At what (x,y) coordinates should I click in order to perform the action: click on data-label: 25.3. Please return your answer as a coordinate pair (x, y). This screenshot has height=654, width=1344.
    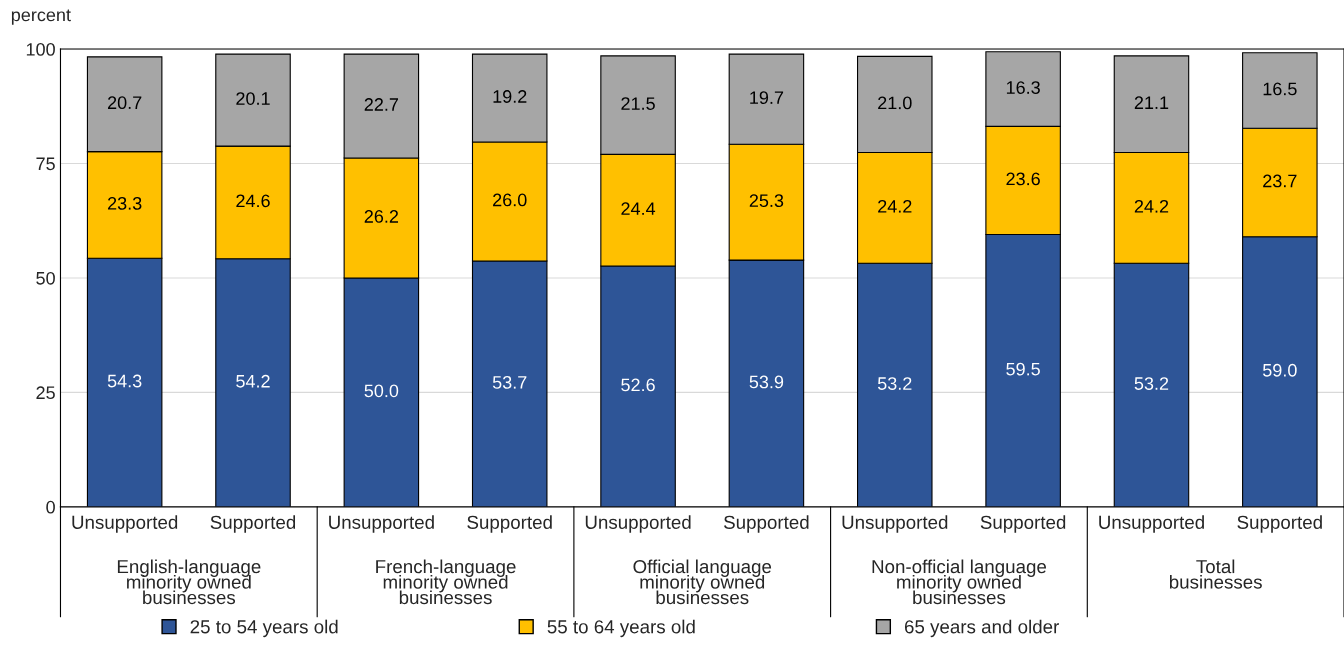
    Looking at the image, I should click on (766, 201).